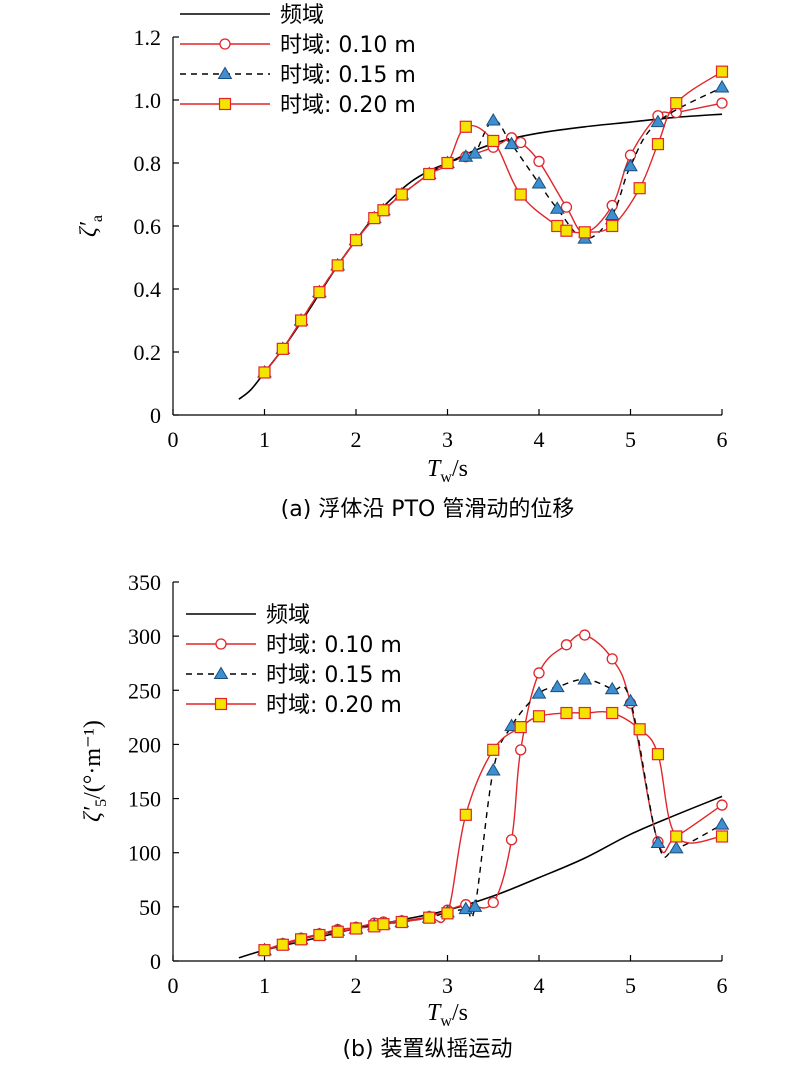 The image size is (800, 1072). Describe the element at coordinates (428, 509) in the screenshot. I see `figure-caption: (a) 浮体沿 PTO 管滑动的位移` at that location.